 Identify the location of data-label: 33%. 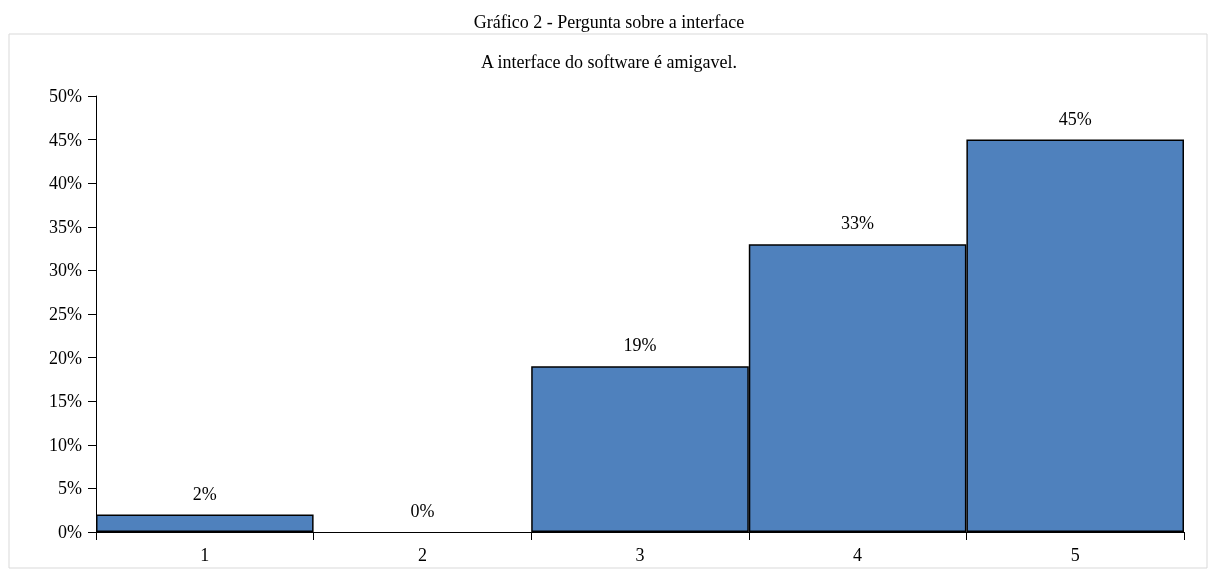
(858, 223).